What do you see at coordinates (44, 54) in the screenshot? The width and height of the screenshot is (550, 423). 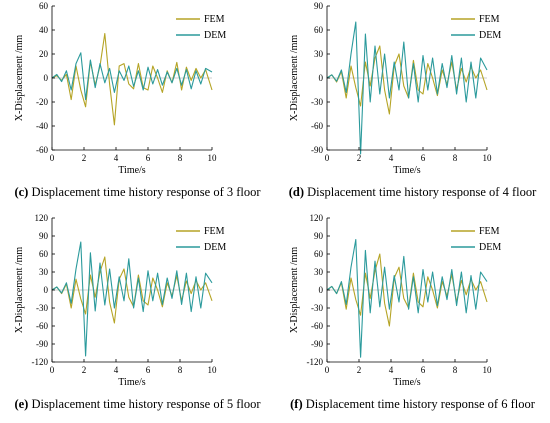 I see `y-tick-label: 20` at bounding box center [44, 54].